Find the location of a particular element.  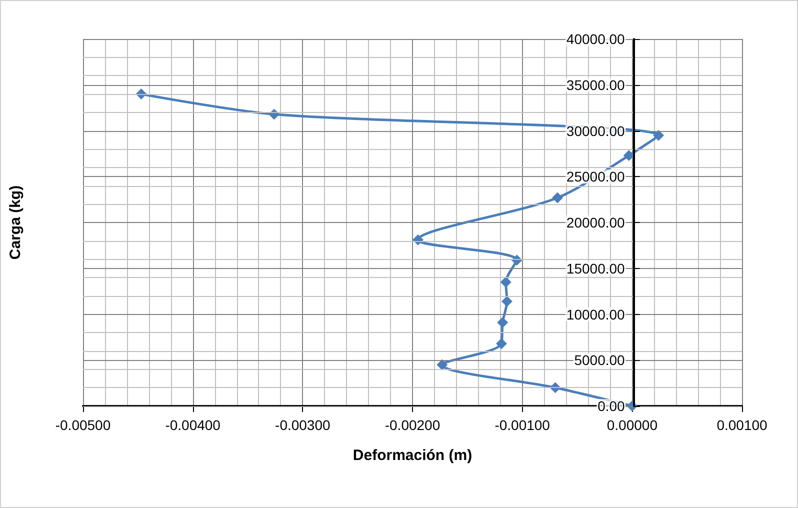

x-tick-label: -0.00400 is located at coordinates (193, 425).